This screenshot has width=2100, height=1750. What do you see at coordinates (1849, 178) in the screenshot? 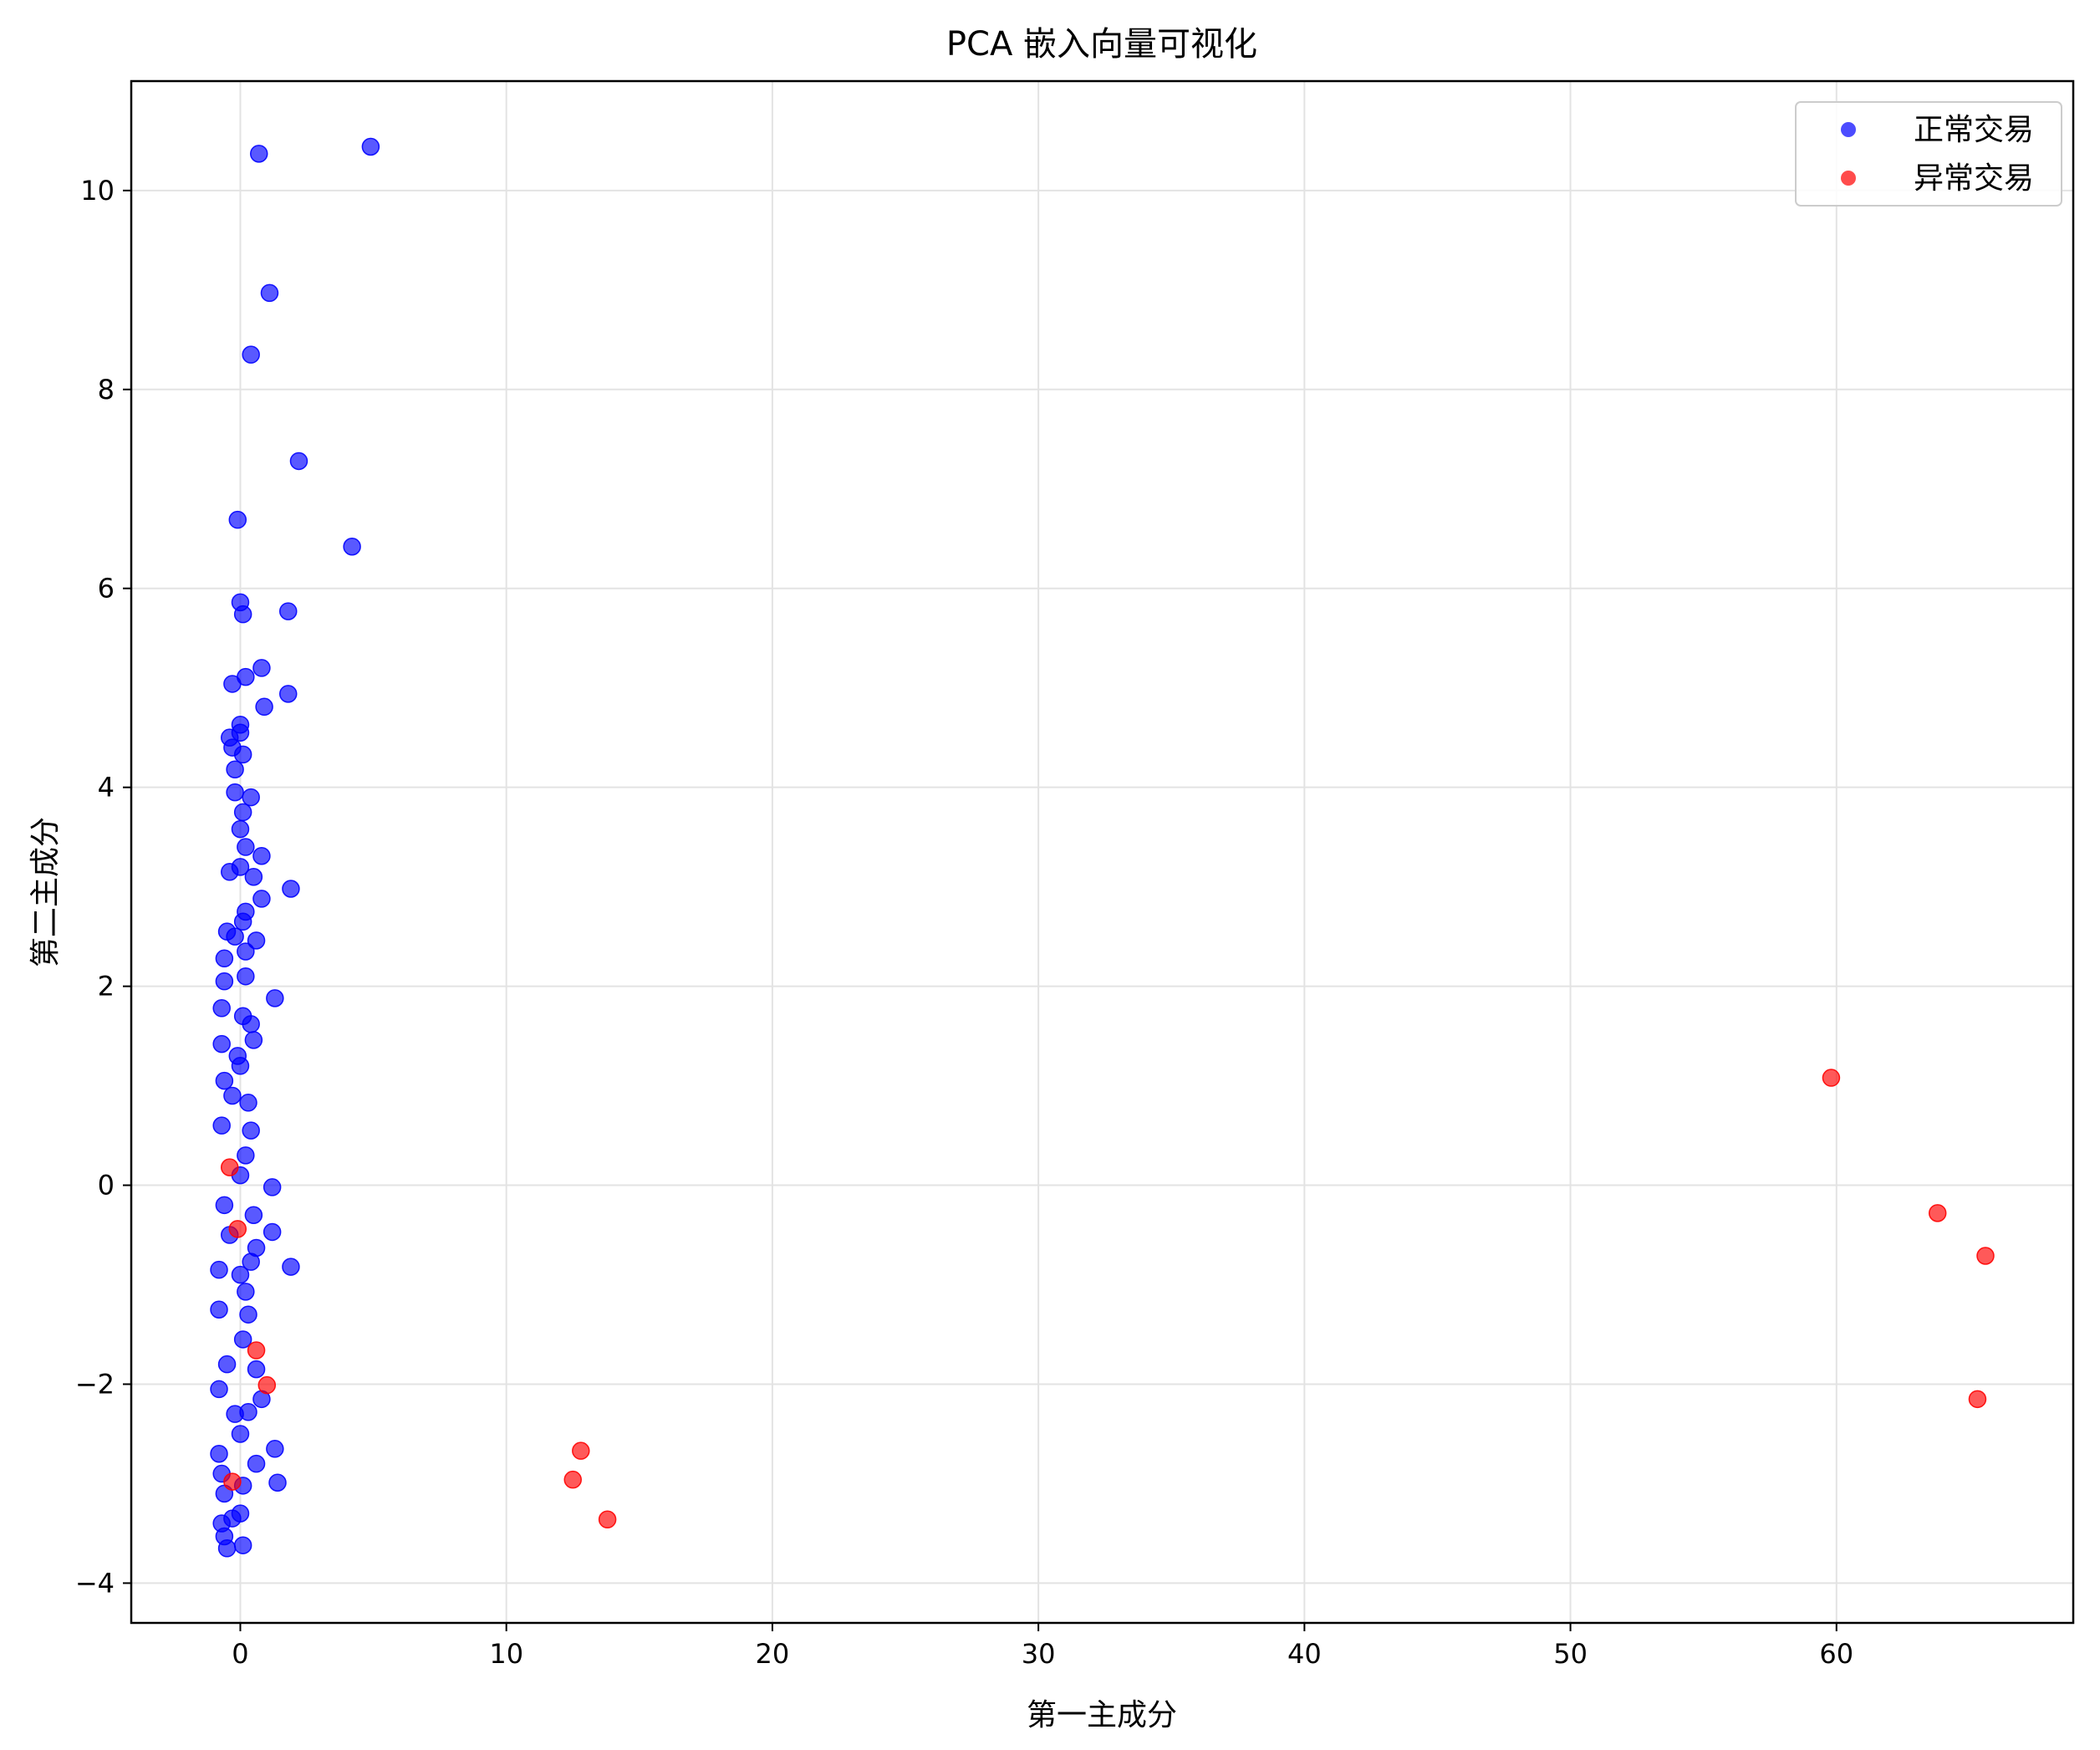
I see `legend-marker-anomaly` at bounding box center [1849, 178].